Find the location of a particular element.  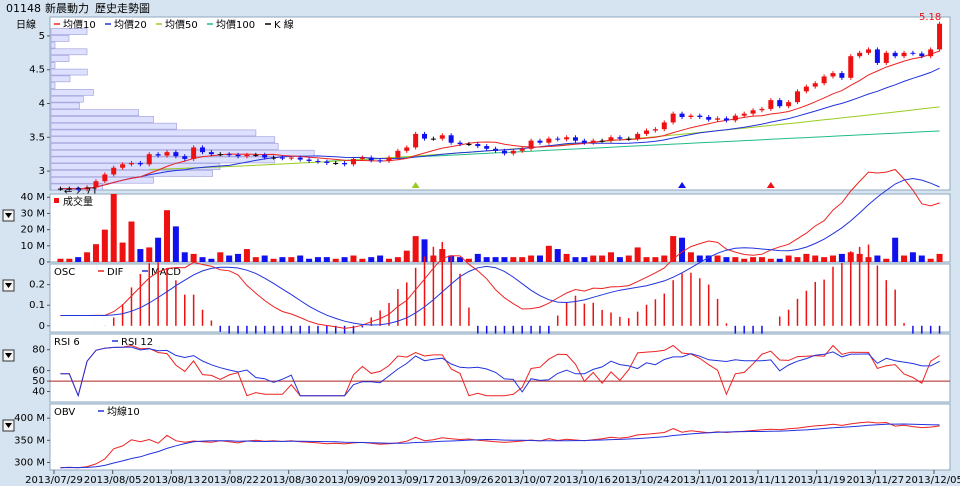

y-tick-label: 60 is located at coordinates (38, 371).